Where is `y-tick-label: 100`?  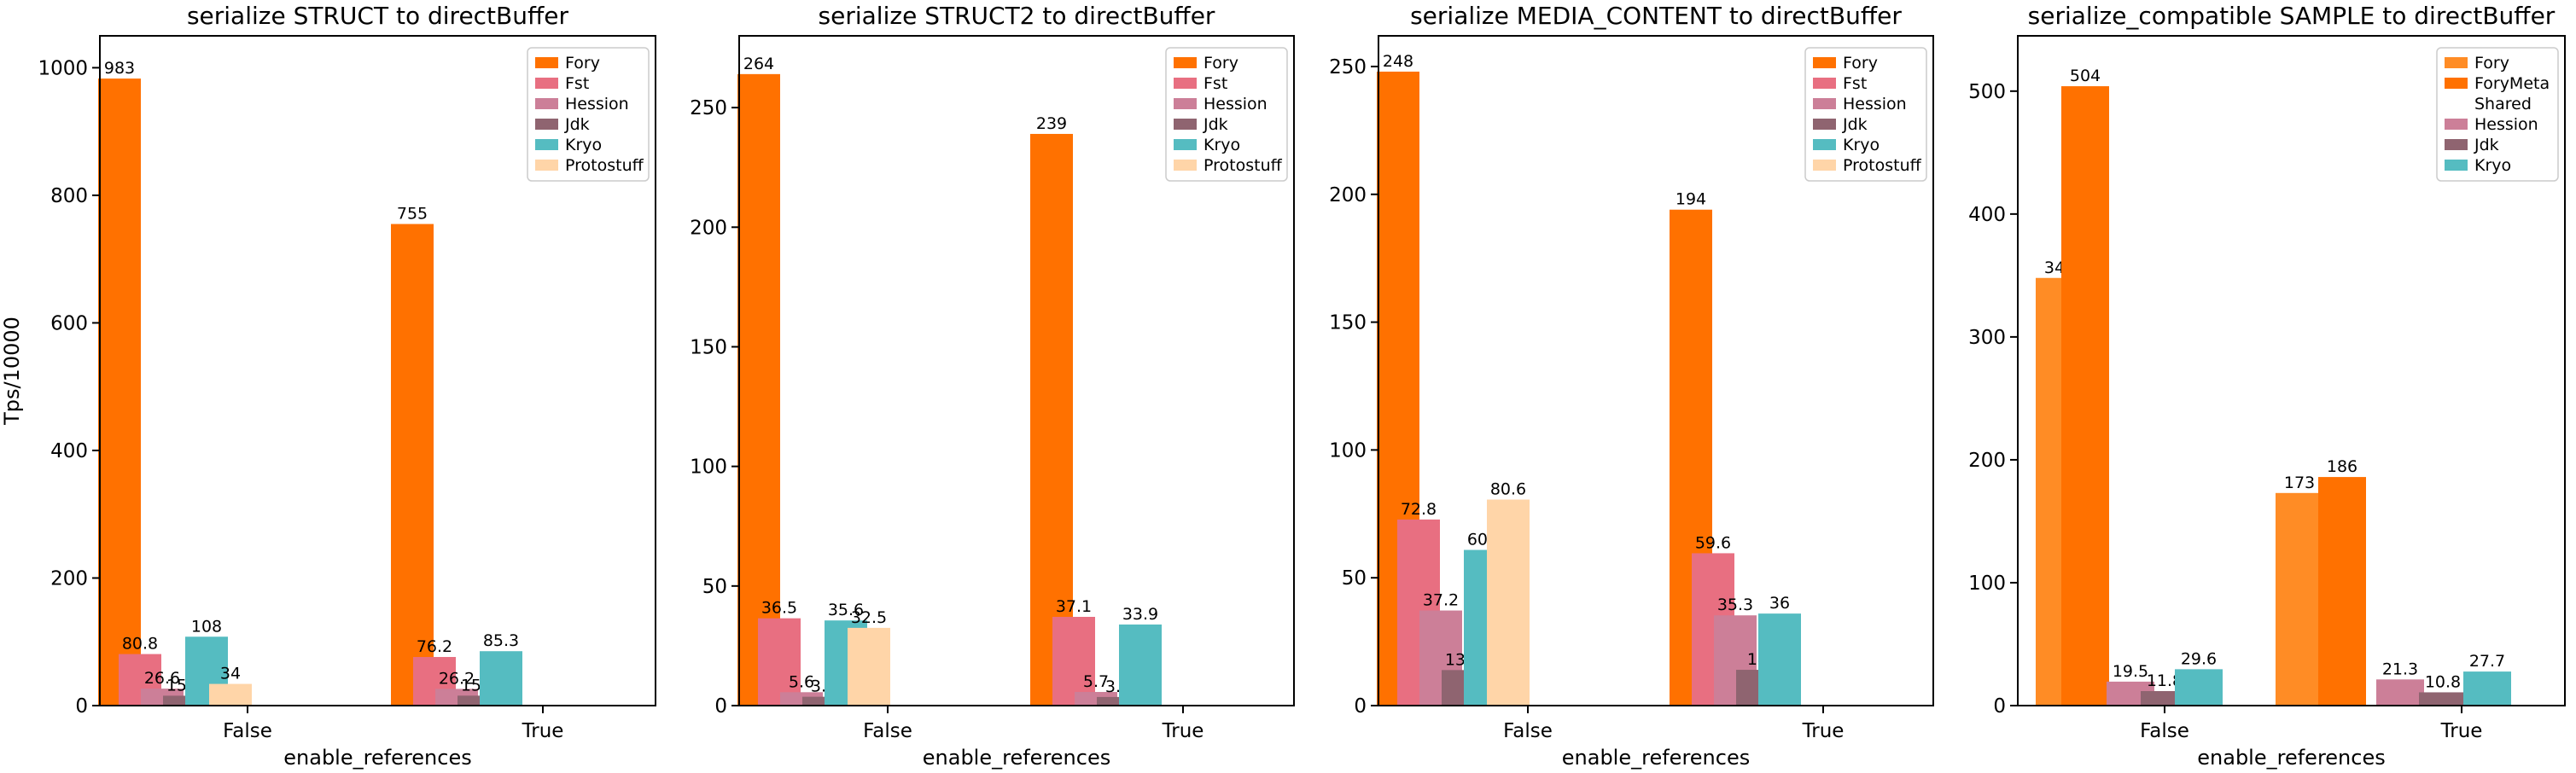
y-tick-label: 100 is located at coordinates (1987, 583).